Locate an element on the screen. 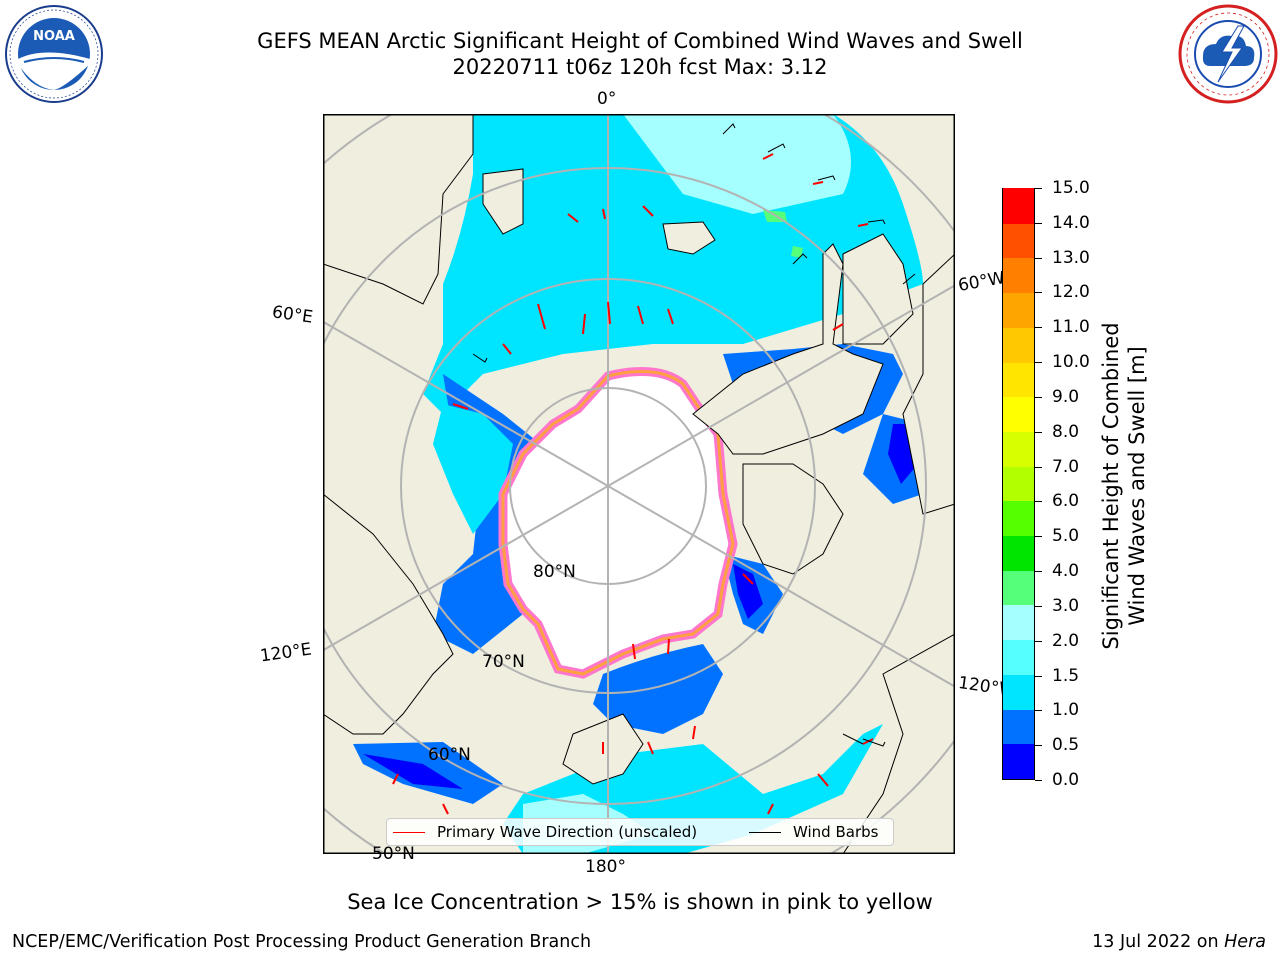 Image resolution: width=1280 pixels, height=960 pixels. wave-direction-legend-label: Primary Wave Direction (unscaled) is located at coordinates (567, 832).